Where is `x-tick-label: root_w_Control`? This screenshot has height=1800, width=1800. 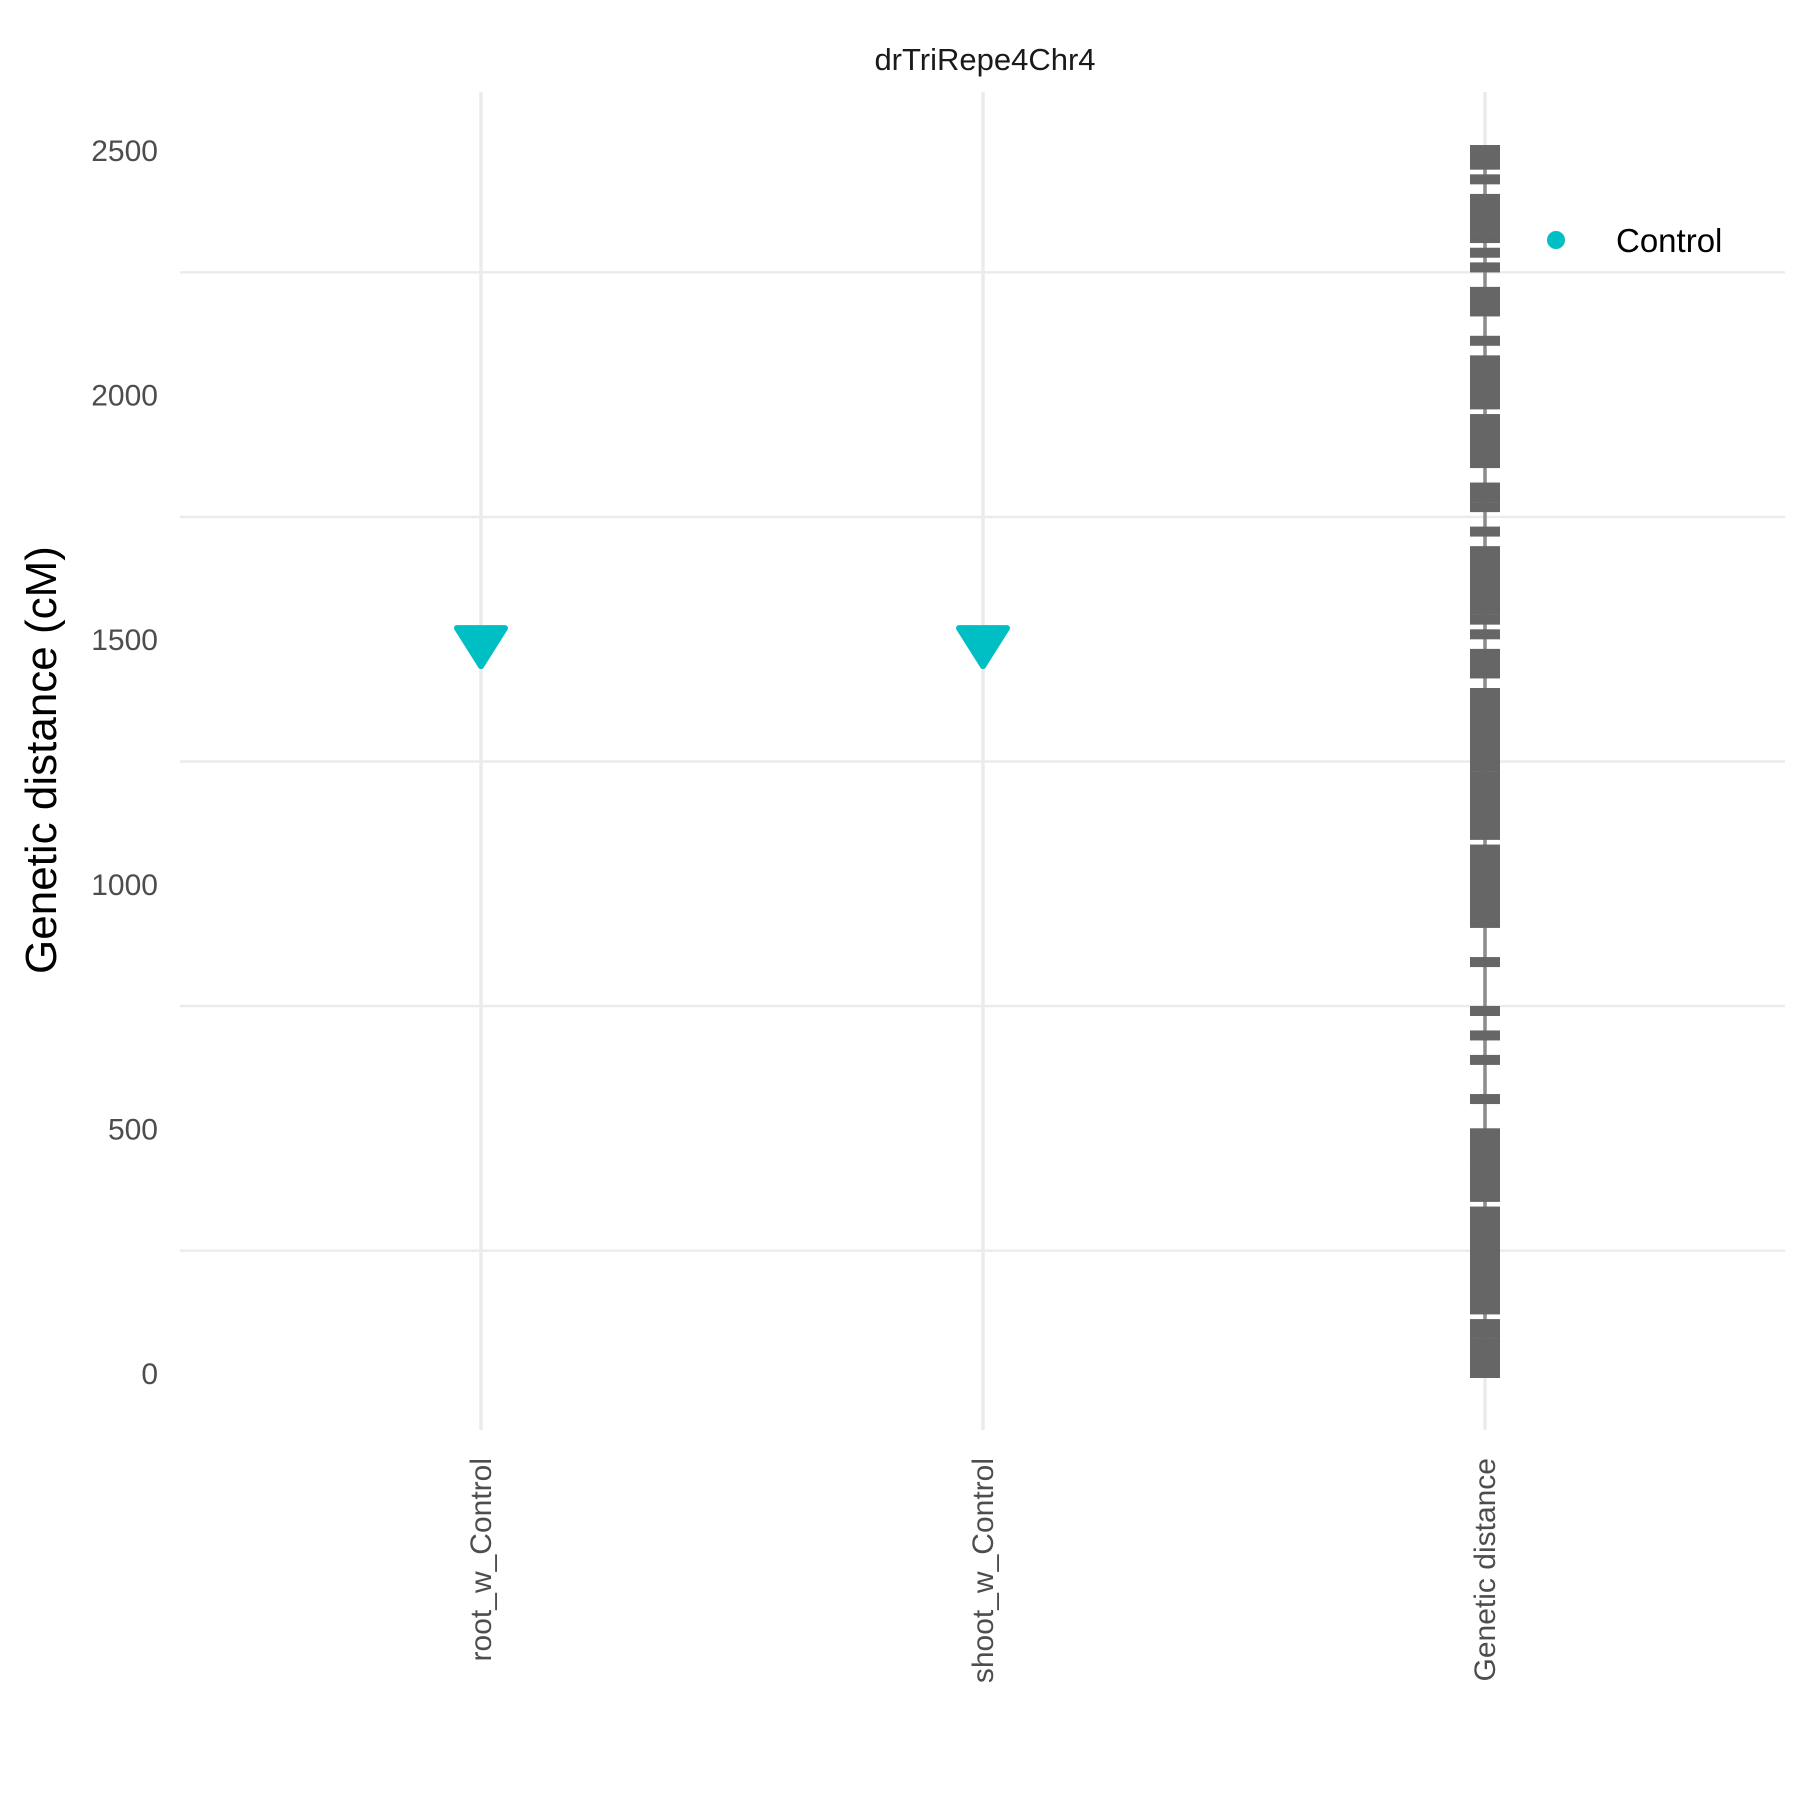 x-tick-label: root_w_Control is located at coordinates (481, 1559).